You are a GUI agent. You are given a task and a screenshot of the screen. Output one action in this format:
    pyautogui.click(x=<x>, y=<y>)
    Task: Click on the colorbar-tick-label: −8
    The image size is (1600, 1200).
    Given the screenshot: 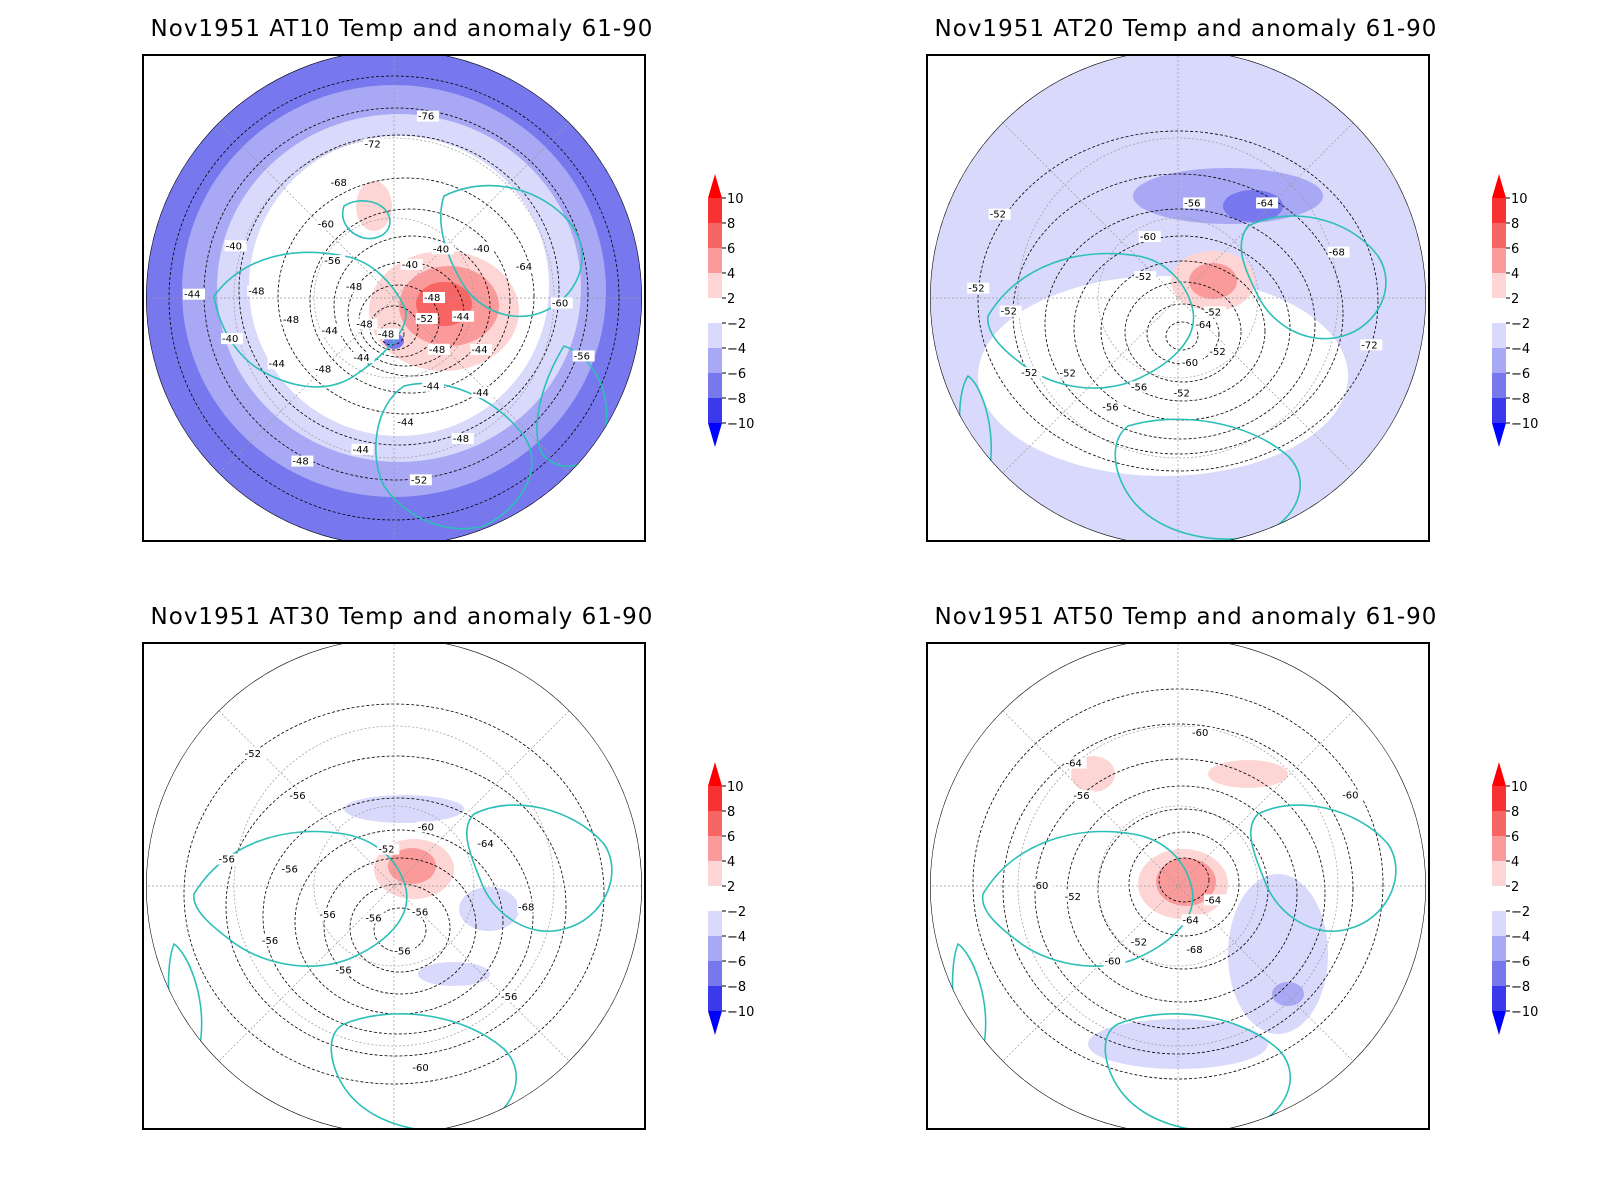 What is the action you would take?
    pyautogui.click(x=1520, y=987)
    